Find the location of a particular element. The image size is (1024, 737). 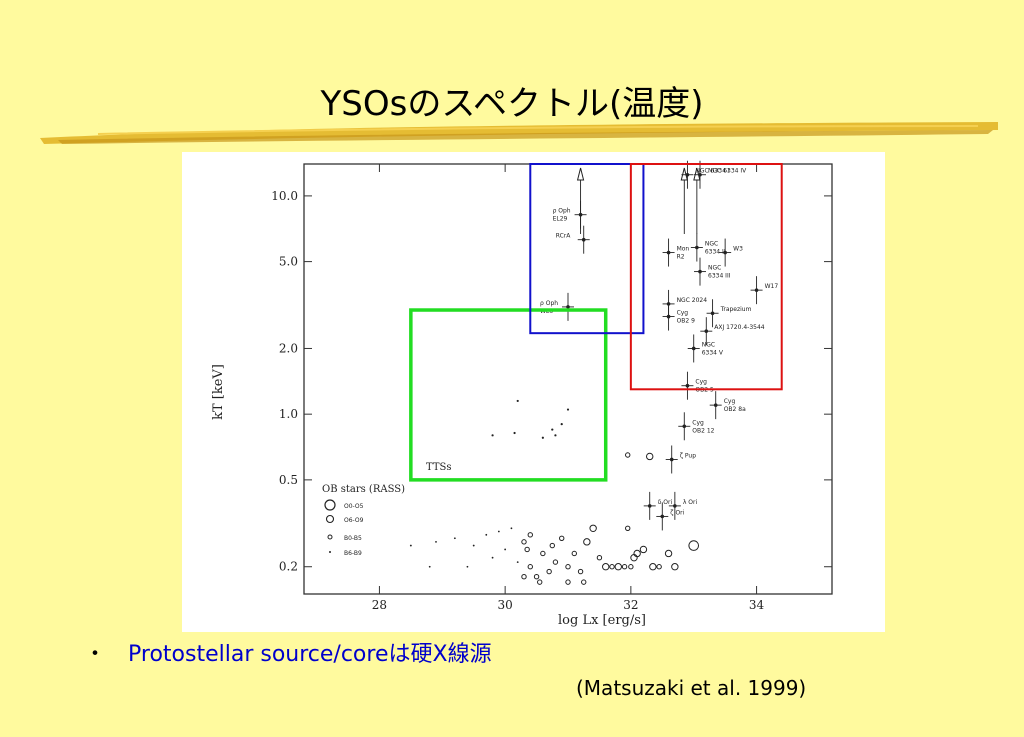

legend-marker-o0-o5 is located at coordinates (330, 505).